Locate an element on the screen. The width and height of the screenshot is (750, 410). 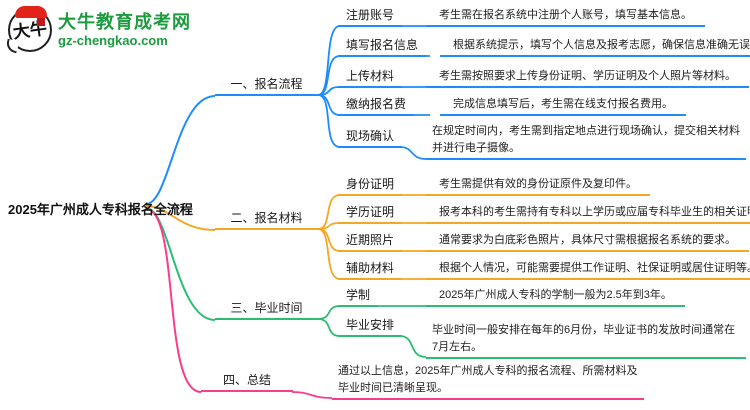
branch-1-child-1-desc: 考生需在报名系统中注册个人账号，填写基本信息。 is located at coordinates (565, 16).